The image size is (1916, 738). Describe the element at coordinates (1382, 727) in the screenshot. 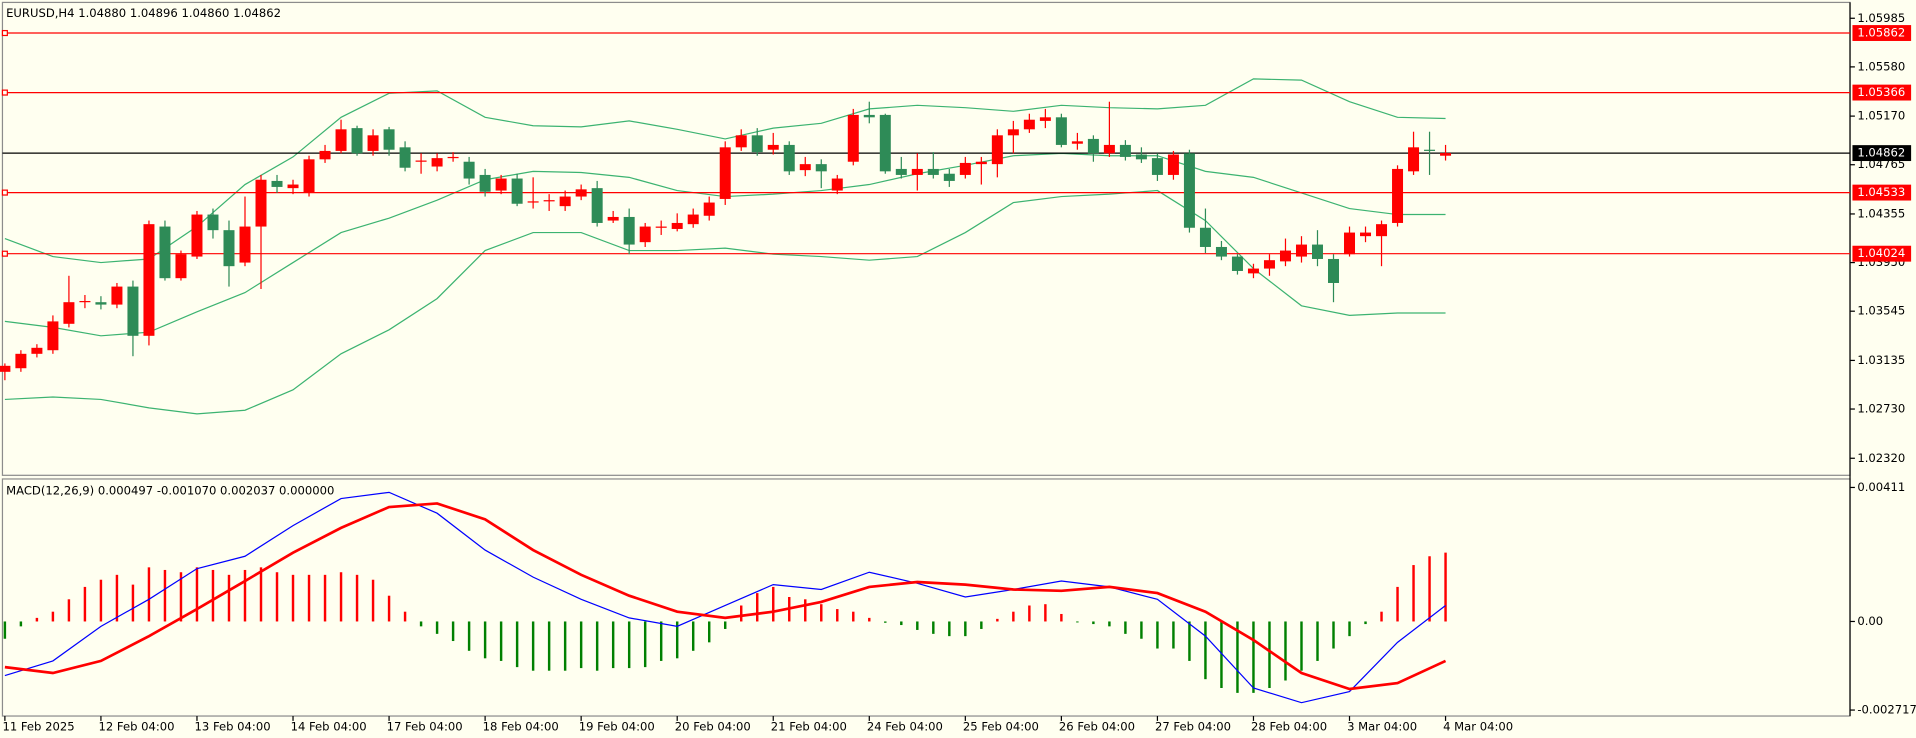

I see `x-tick-label: 3 Mar 04:00` at that location.